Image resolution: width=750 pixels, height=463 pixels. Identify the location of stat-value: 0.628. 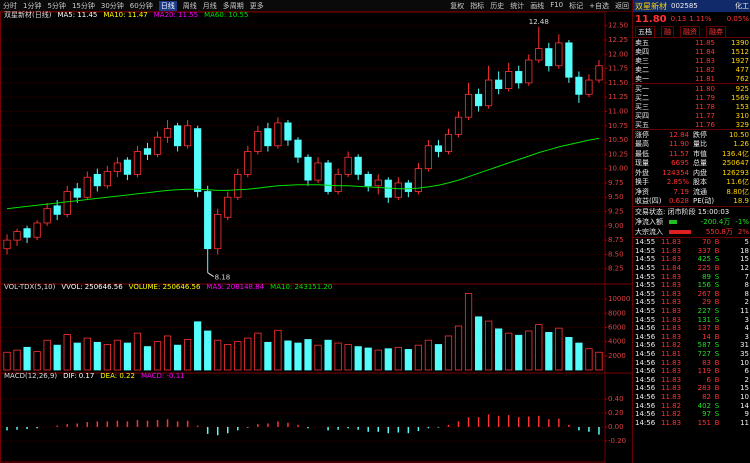
(678, 201).